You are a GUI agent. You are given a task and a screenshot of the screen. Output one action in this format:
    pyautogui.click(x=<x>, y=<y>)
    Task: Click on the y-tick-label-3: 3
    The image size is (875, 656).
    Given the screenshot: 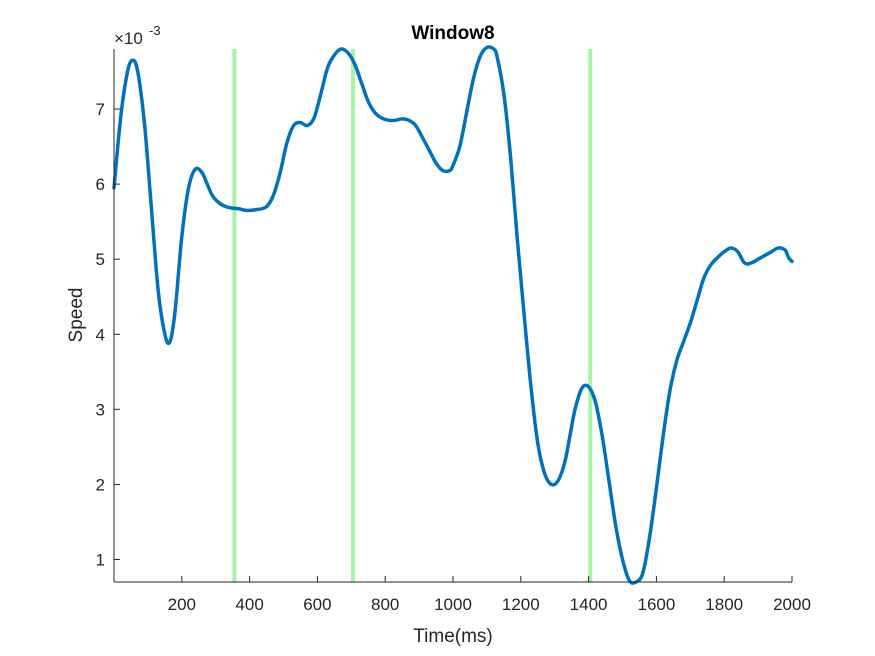 What is the action you would take?
    pyautogui.click(x=100, y=409)
    